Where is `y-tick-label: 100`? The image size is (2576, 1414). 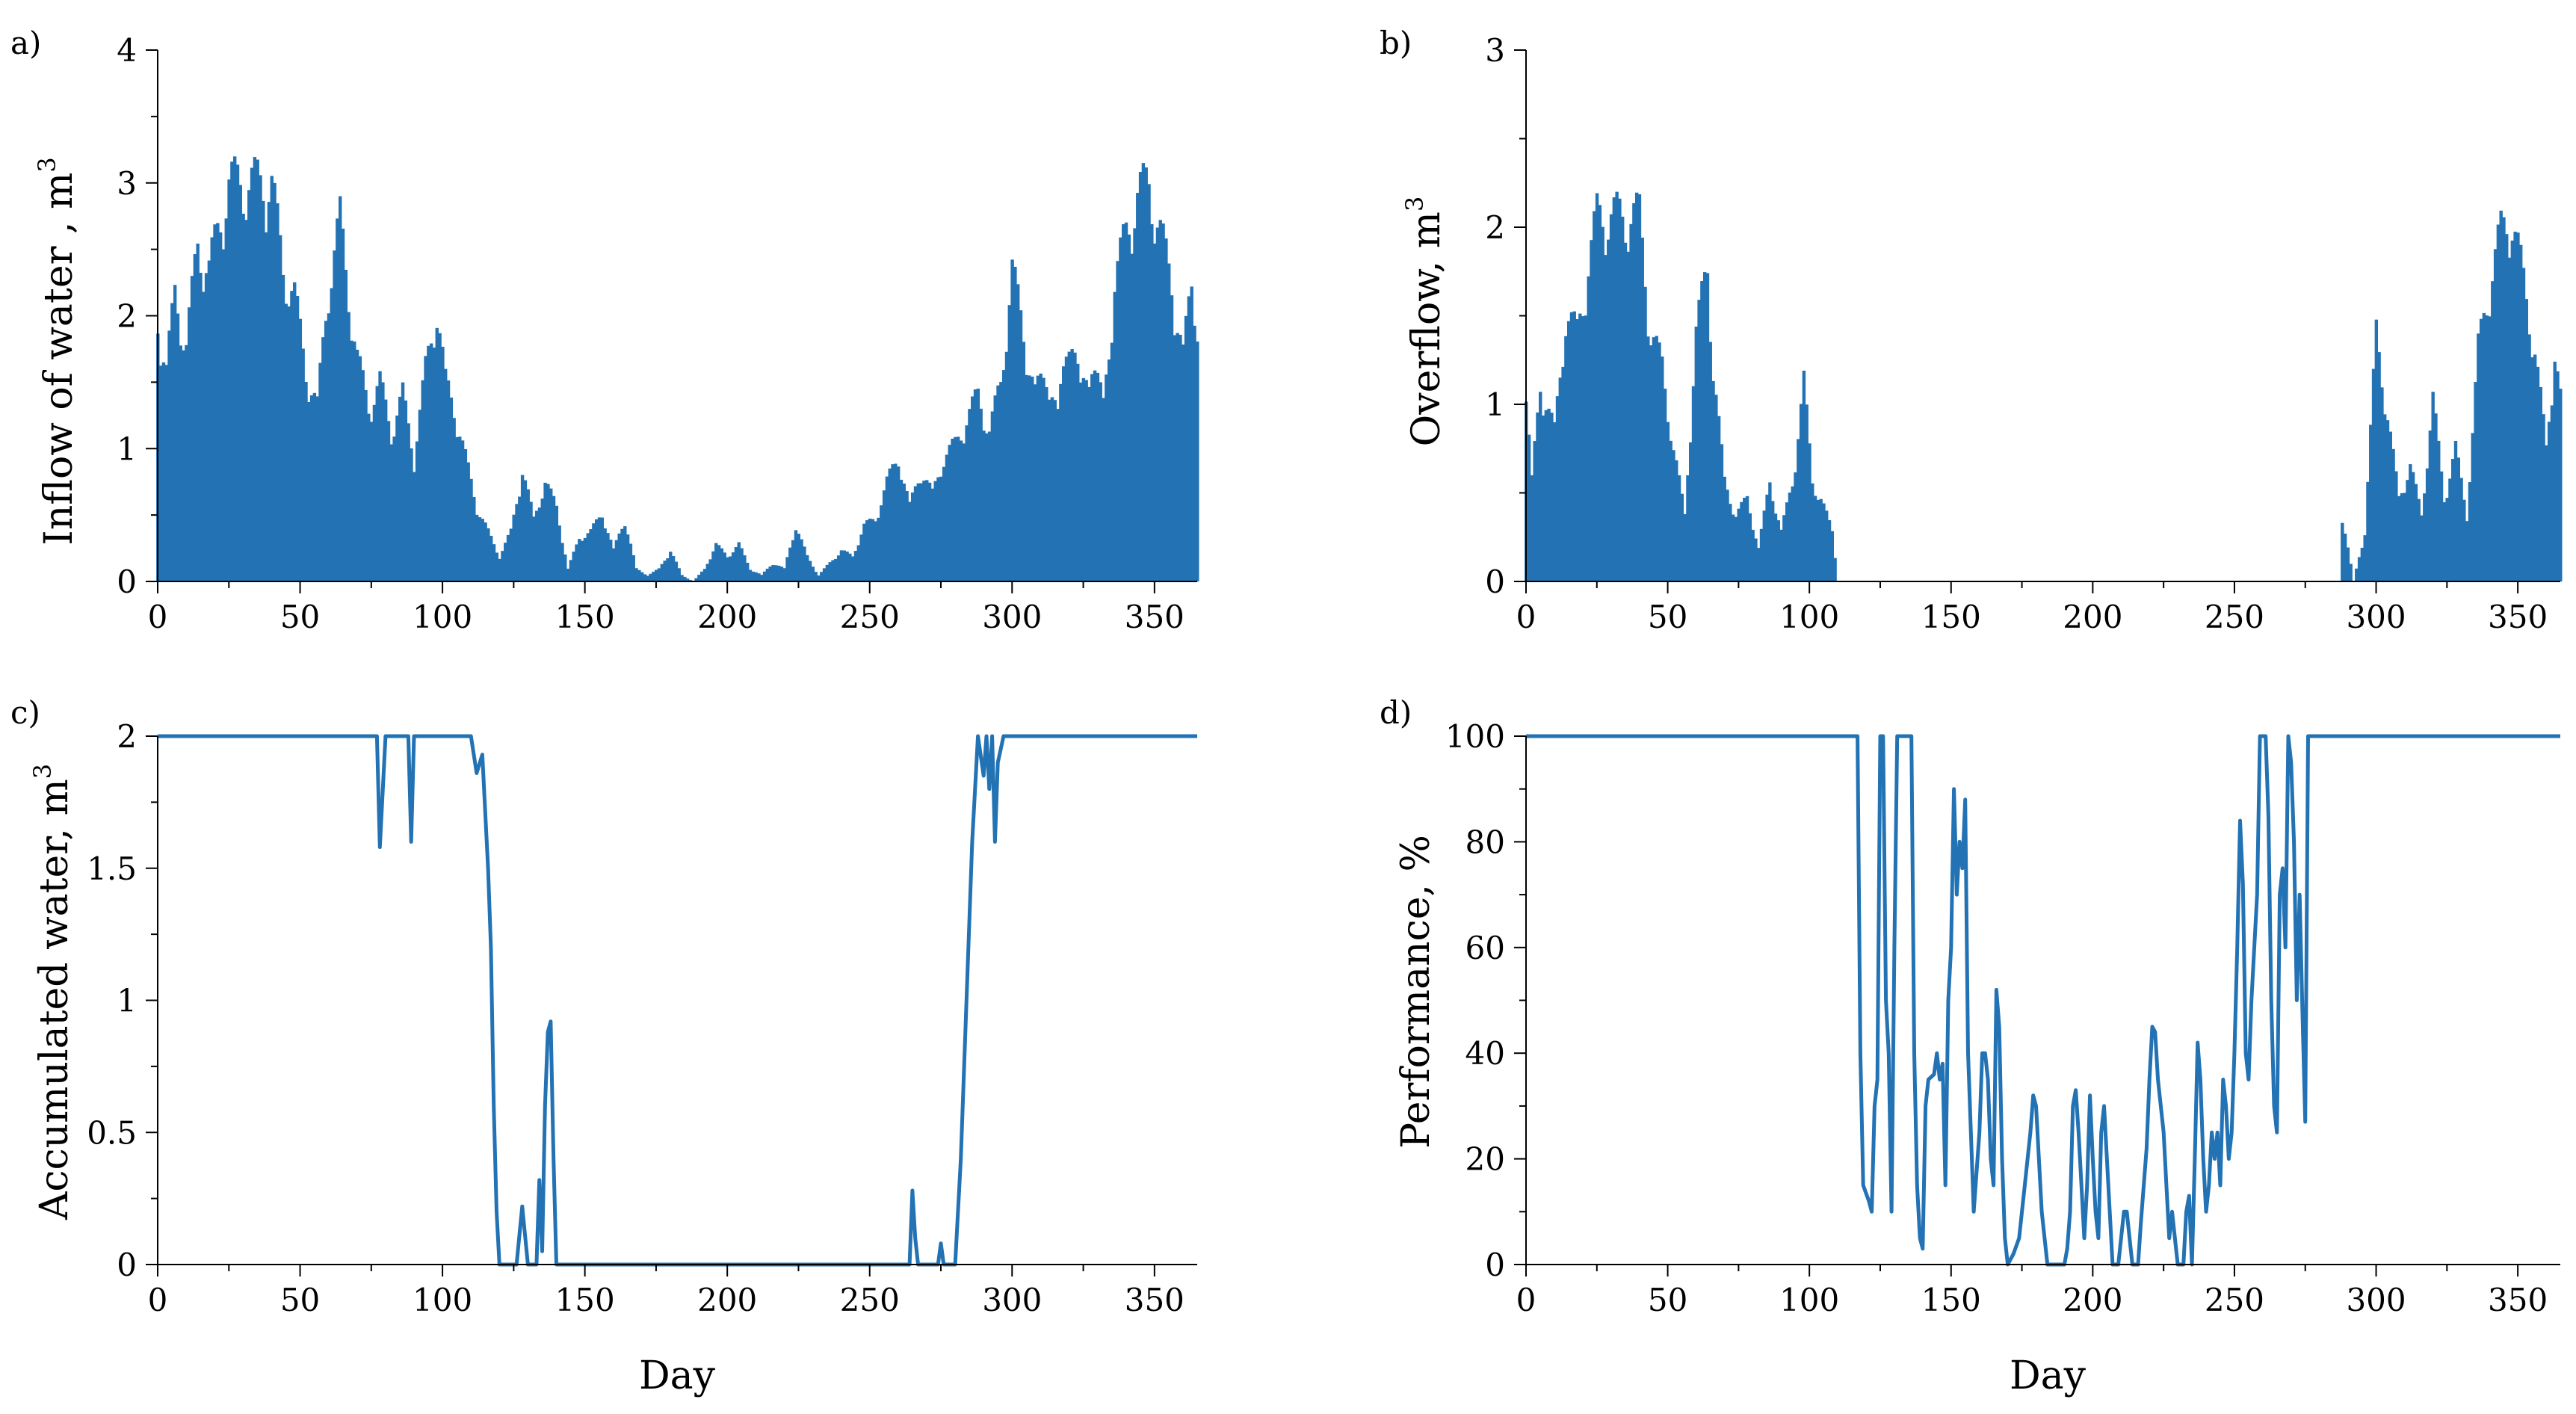
y-tick-label: 100 is located at coordinates (1475, 736).